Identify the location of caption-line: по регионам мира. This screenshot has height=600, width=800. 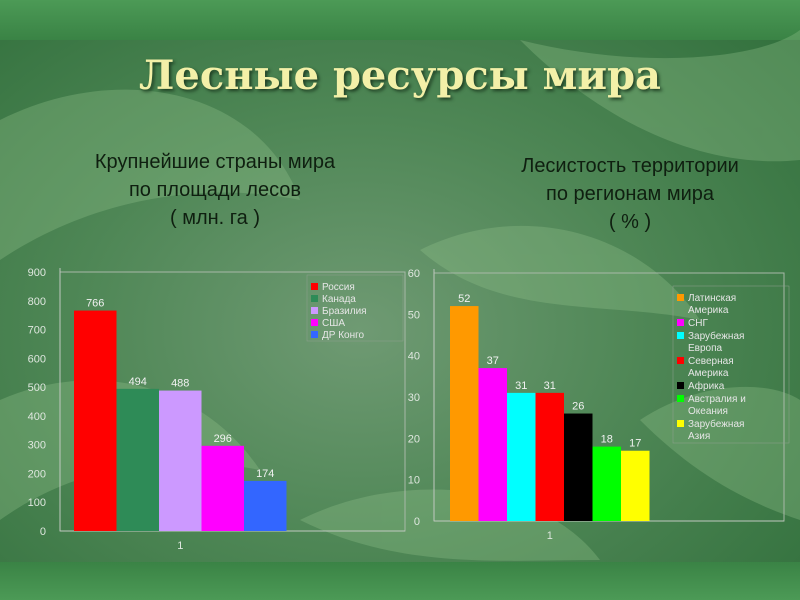
(630, 194).